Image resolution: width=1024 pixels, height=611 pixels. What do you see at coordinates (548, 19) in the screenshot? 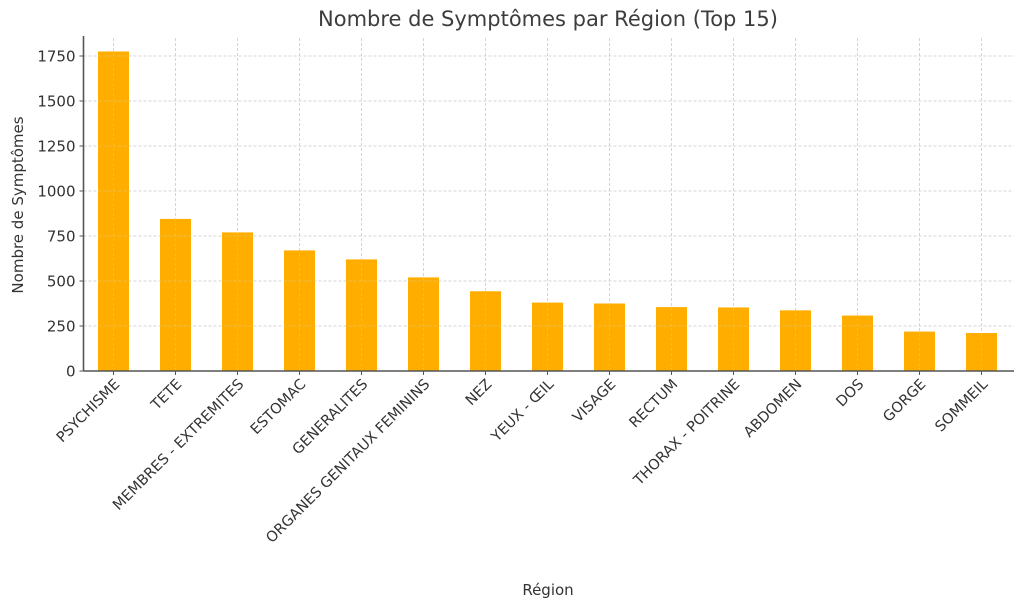
I see `chart-title: Nombre de Symptômes par Région (Top 15)` at bounding box center [548, 19].